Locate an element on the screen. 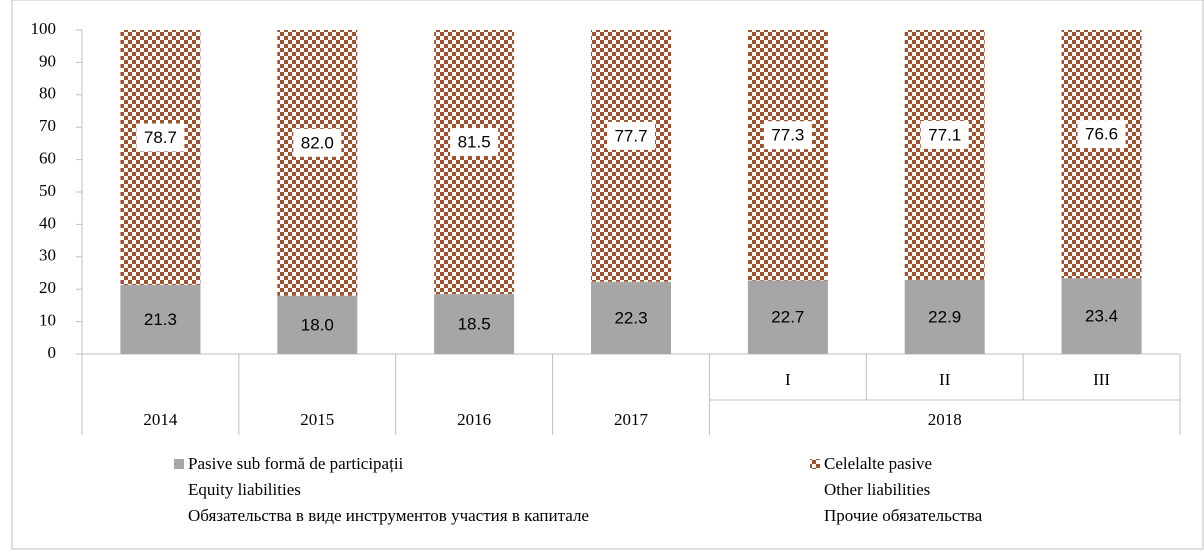 The image size is (1204, 555). y-tick-label: 40 is located at coordinates (47, 222).